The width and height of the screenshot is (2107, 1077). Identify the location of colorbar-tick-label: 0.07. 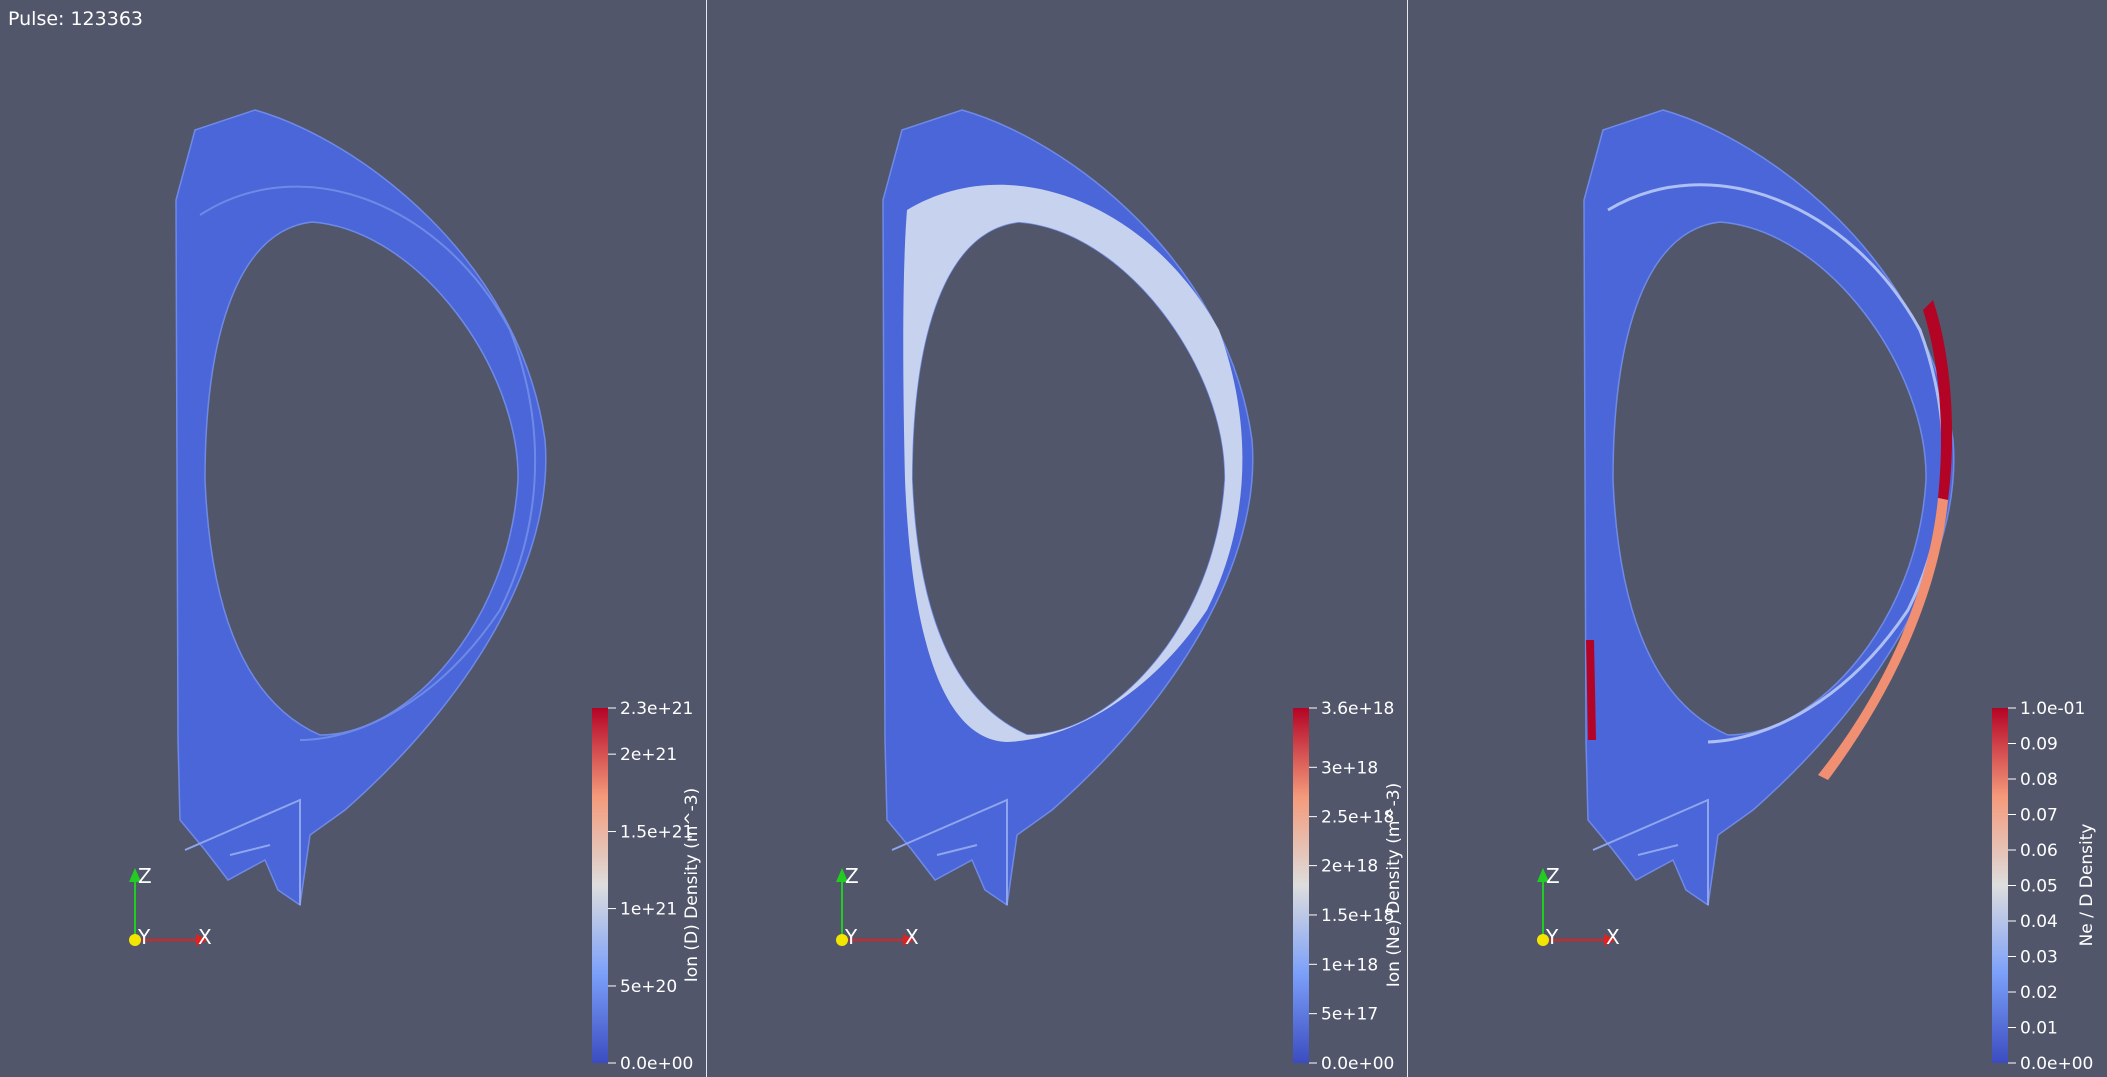
(2039, 816).